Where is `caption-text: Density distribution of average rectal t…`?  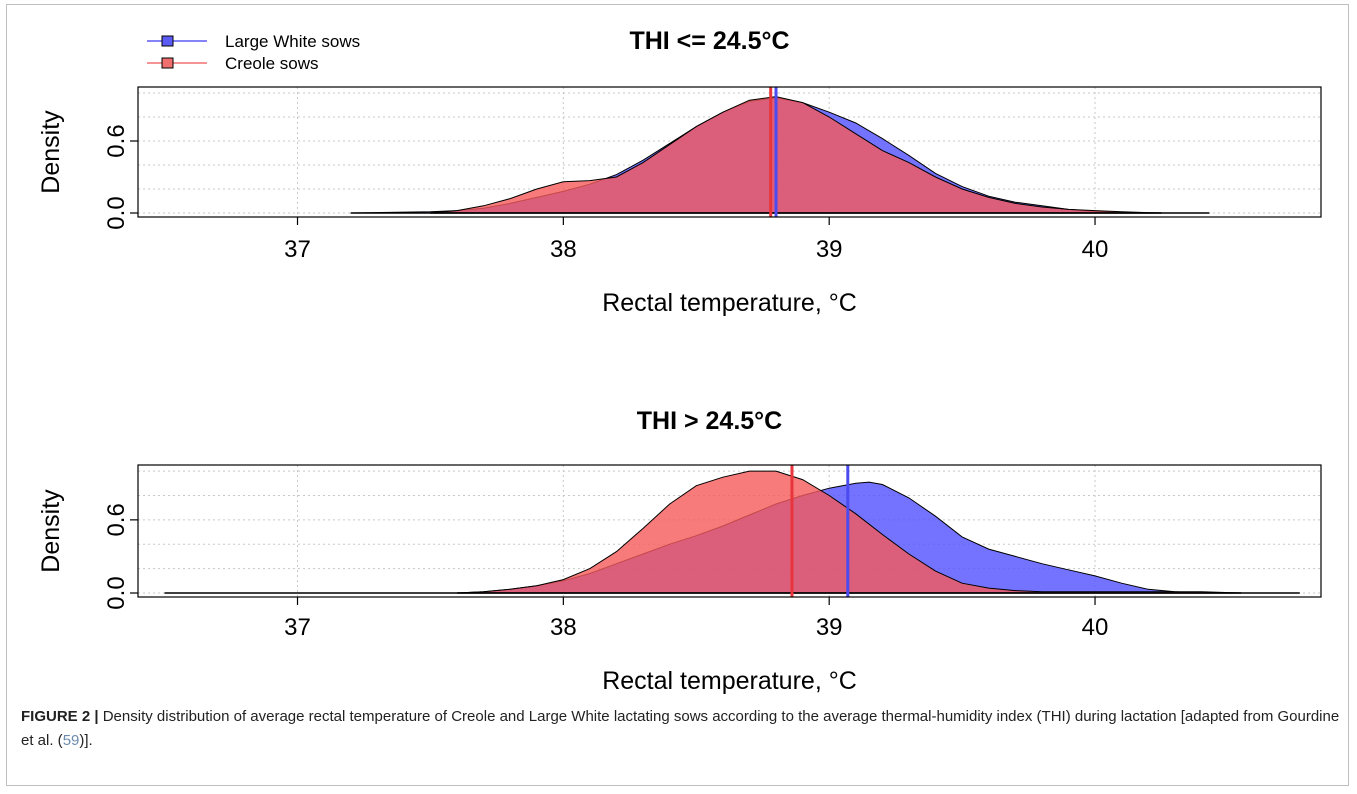 caption-text: Density distribution of average rectal t… is located at coordinates (680, 728).